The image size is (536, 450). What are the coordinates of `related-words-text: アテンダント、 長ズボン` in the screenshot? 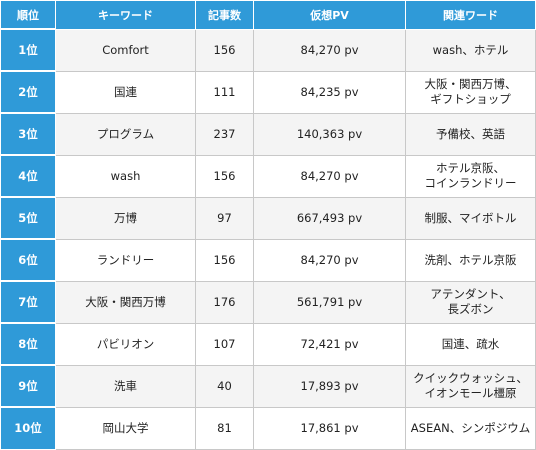 It's located at (470, 301).